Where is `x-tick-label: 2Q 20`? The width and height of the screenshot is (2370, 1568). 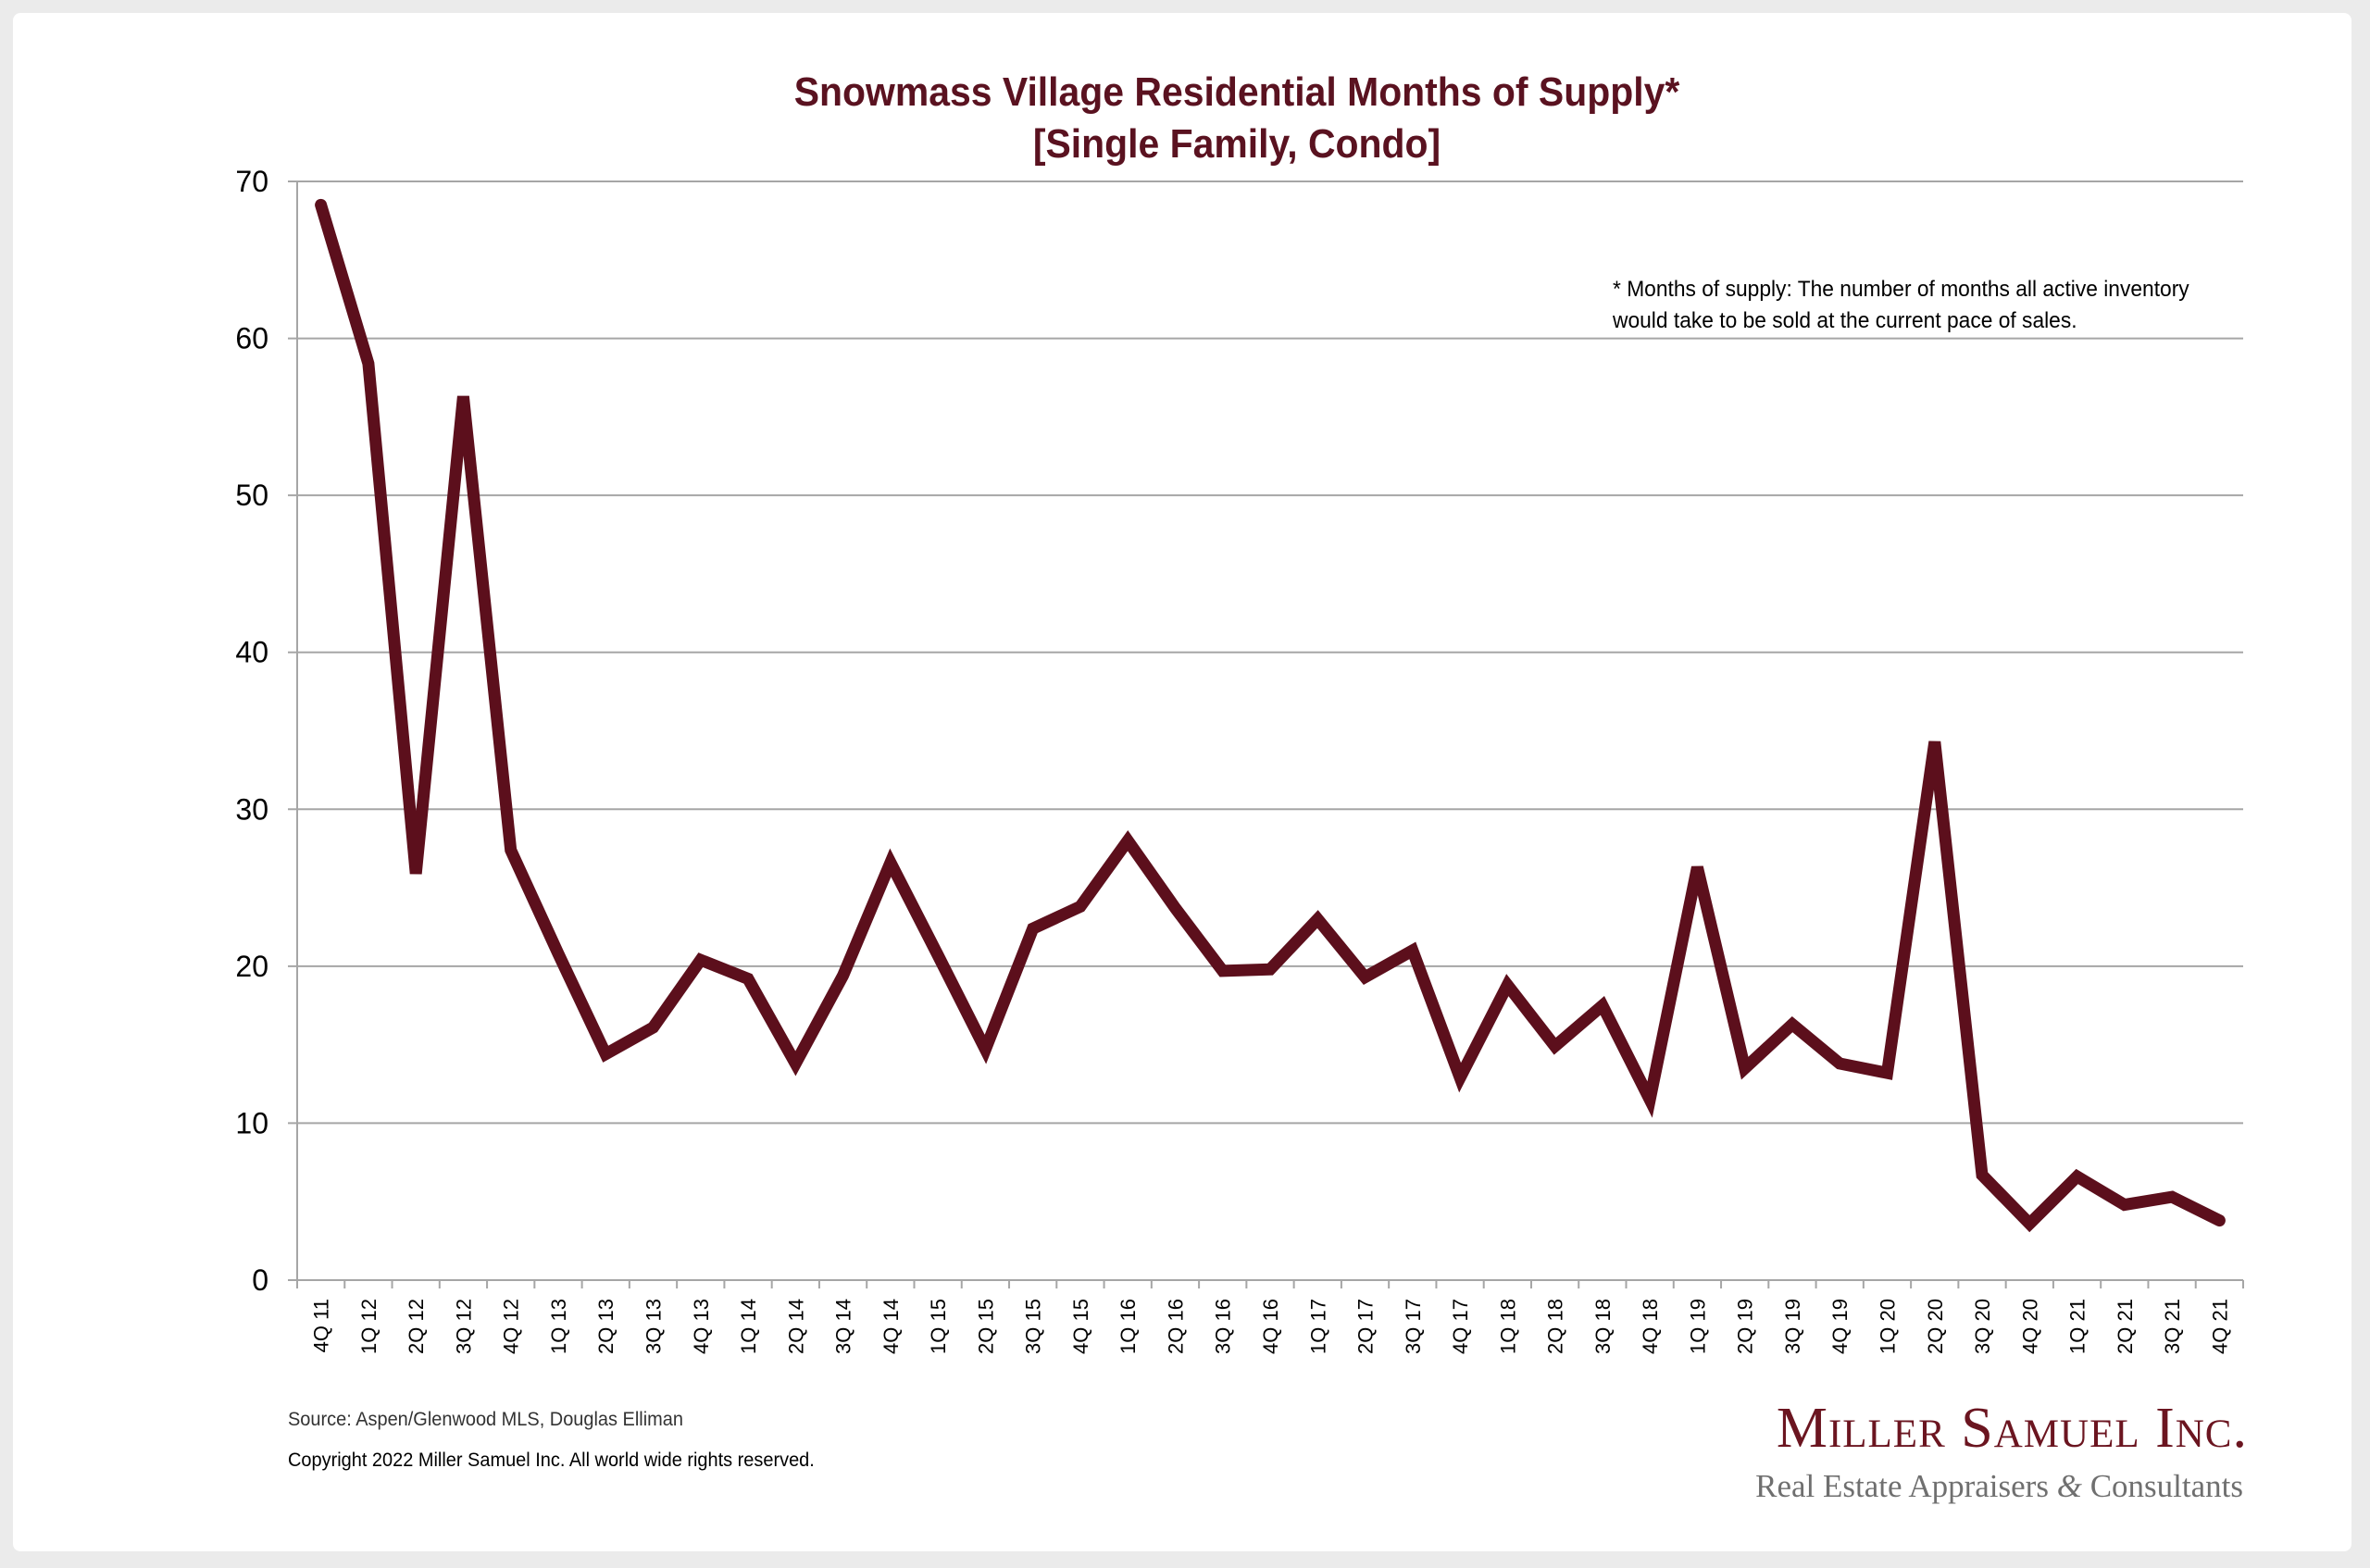 x-tick-label: 2Q 20 is located at coordinates (1935, 1326).